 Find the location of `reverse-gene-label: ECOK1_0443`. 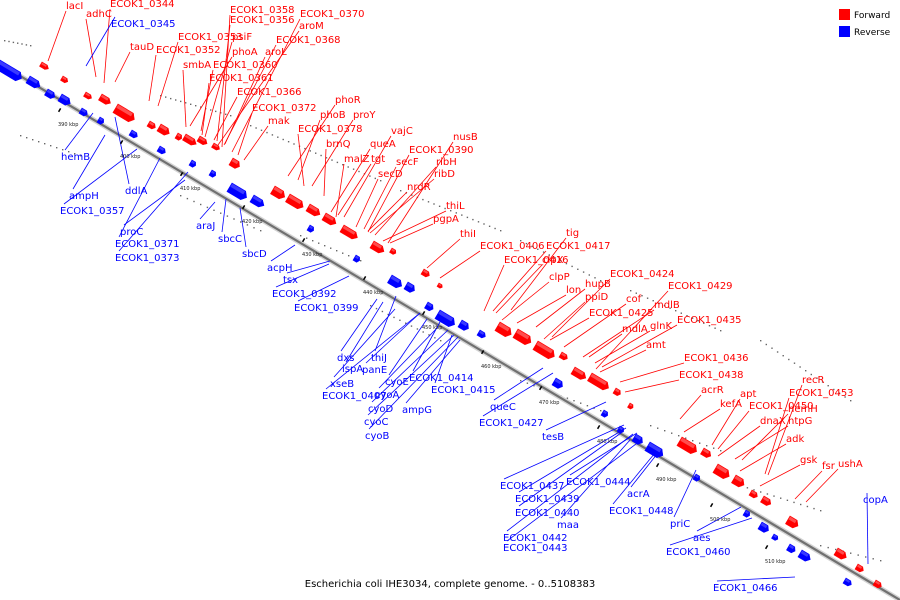

reverse-gene-label: ECOK1_0443 is located at coordinates (535, 548).